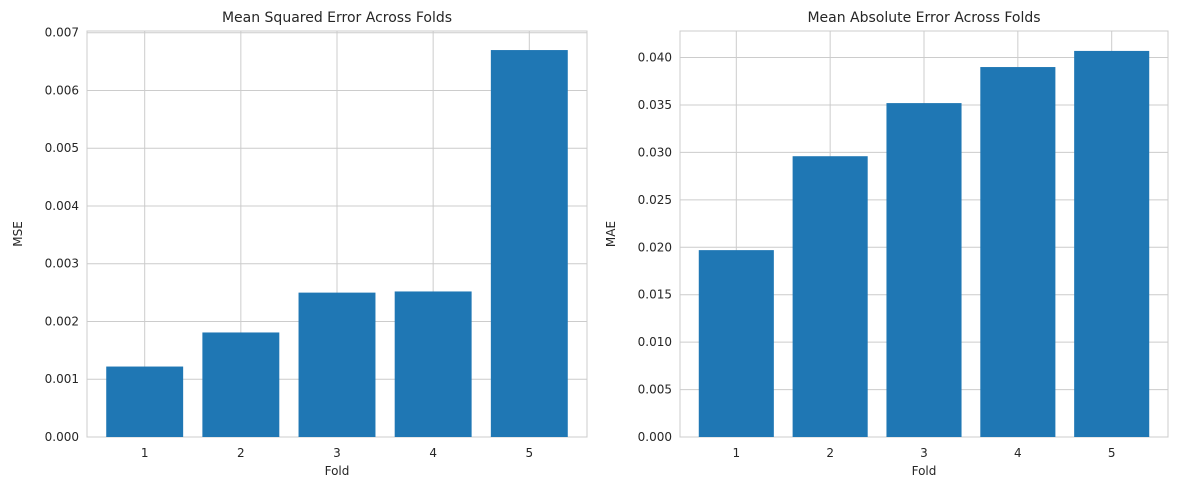 The image size is (1189, 490). Describe the element at coordinates (923, 18) in the screenshot. I see `mae-chart-title: Mean Absolute Error Across Folds` at that location.